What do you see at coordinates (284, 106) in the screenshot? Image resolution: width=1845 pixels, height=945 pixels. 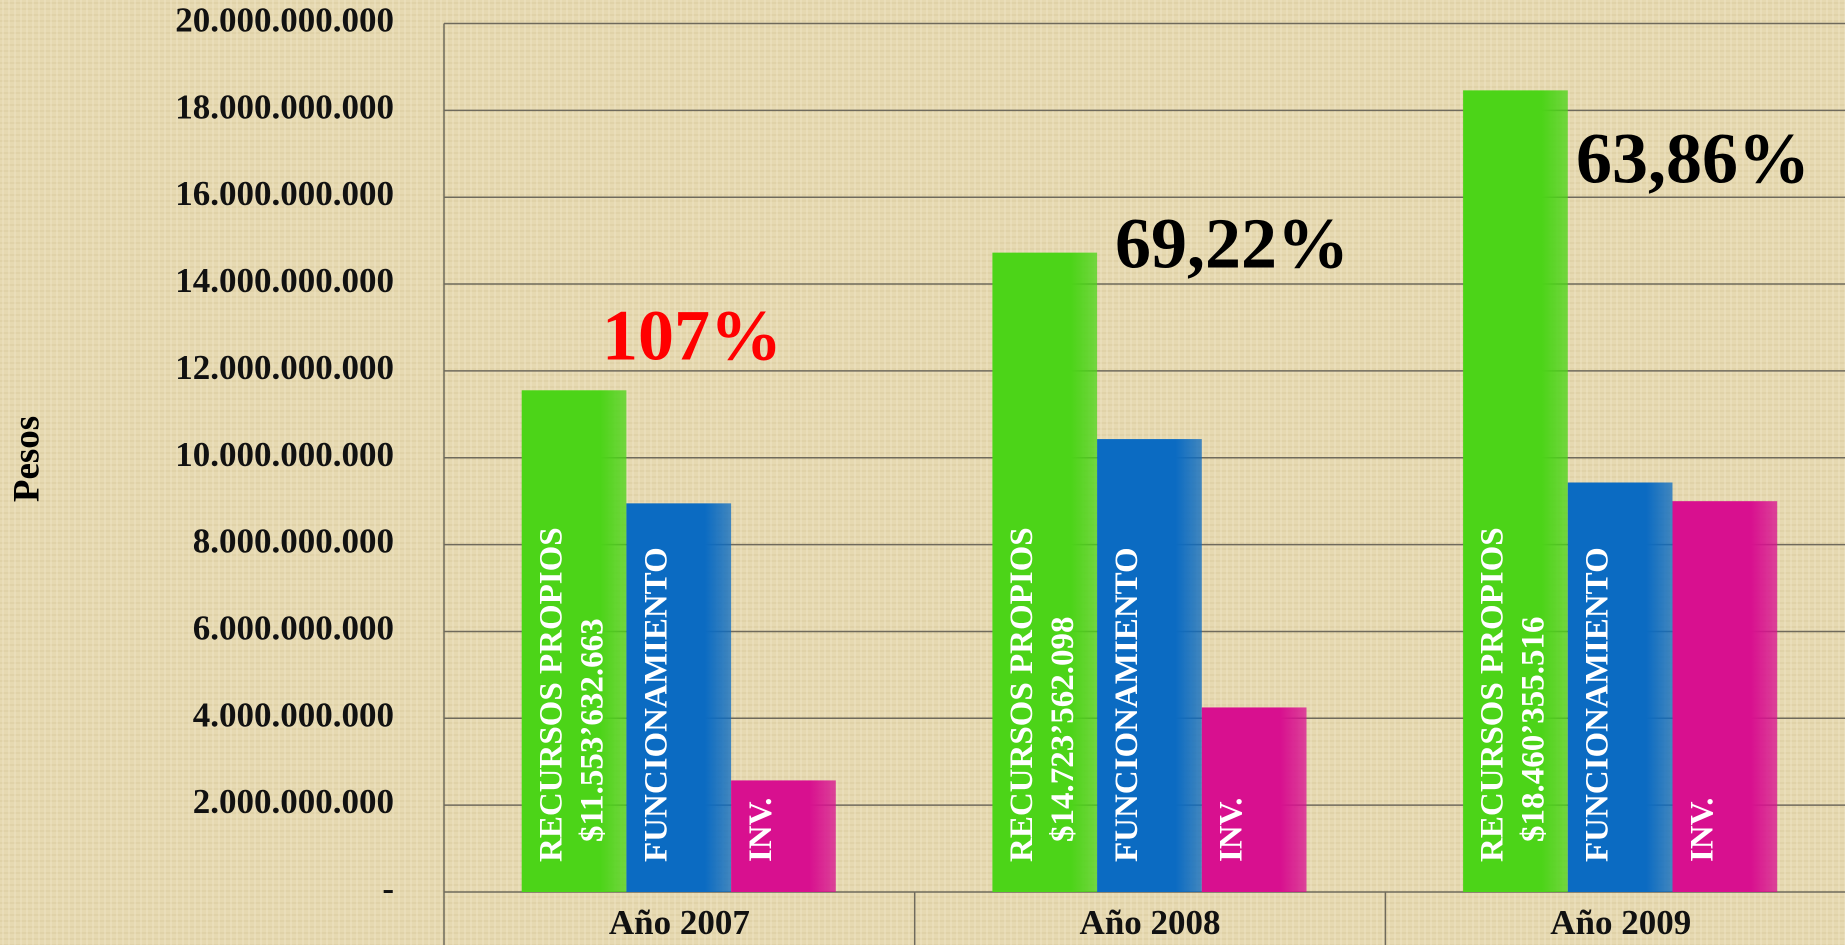 I see `y-tick-label: 18.000.000.000` at bounding box center [284, 106].